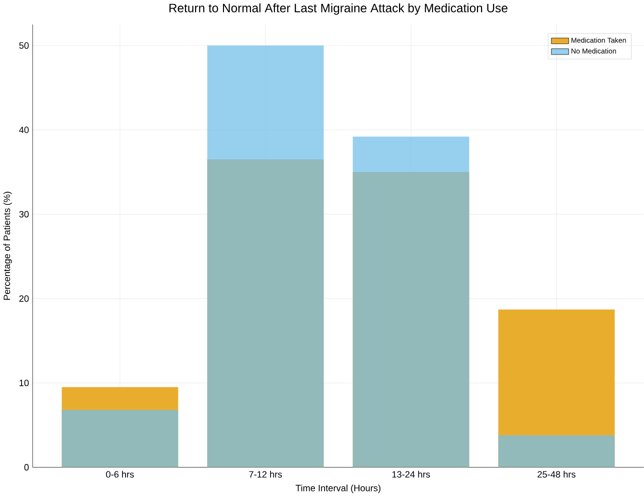 This screenshot has height=496, width=644. I want to click on y-tick-label: 50, so click(24, 45).